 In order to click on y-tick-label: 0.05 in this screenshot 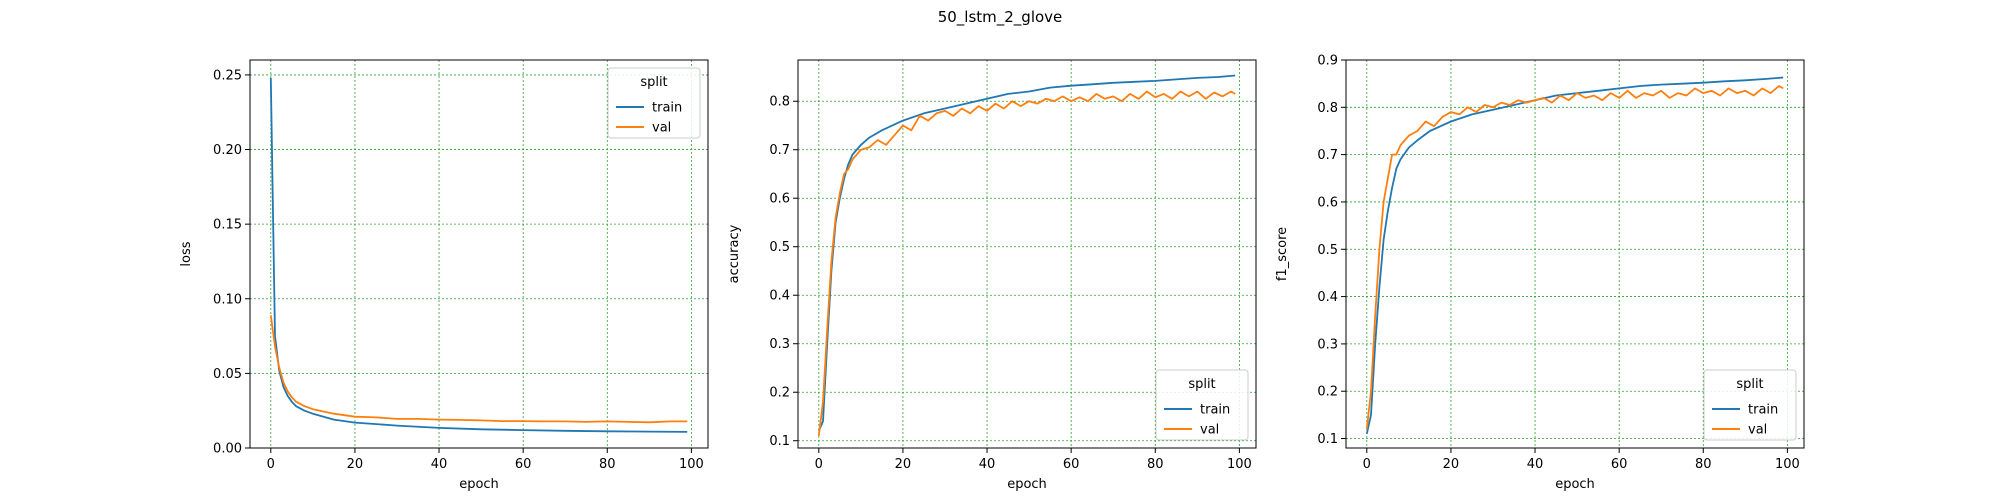, I will do `click(227, 374)`.